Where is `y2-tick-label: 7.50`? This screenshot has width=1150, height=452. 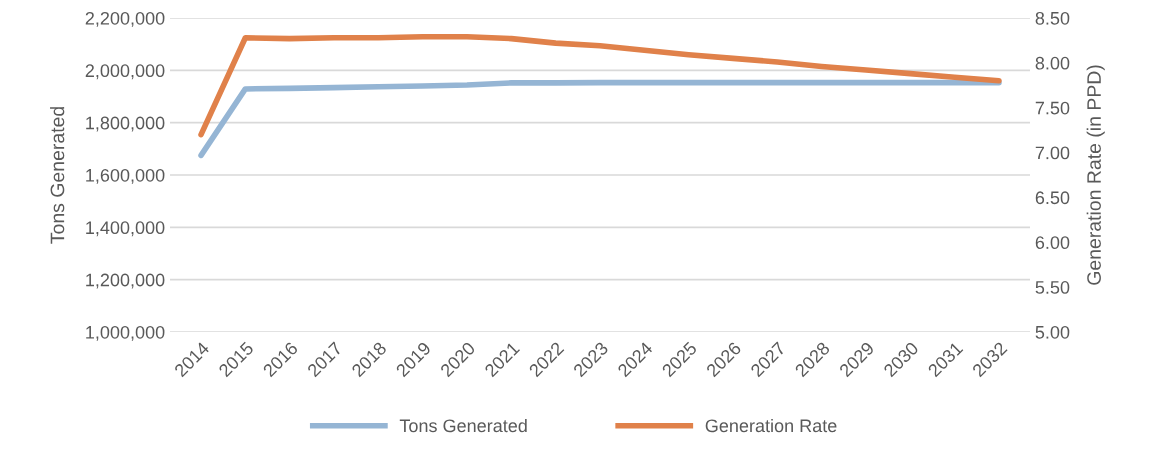 y2-tick-label: 7.50 is located at coordinates (1052, 108).